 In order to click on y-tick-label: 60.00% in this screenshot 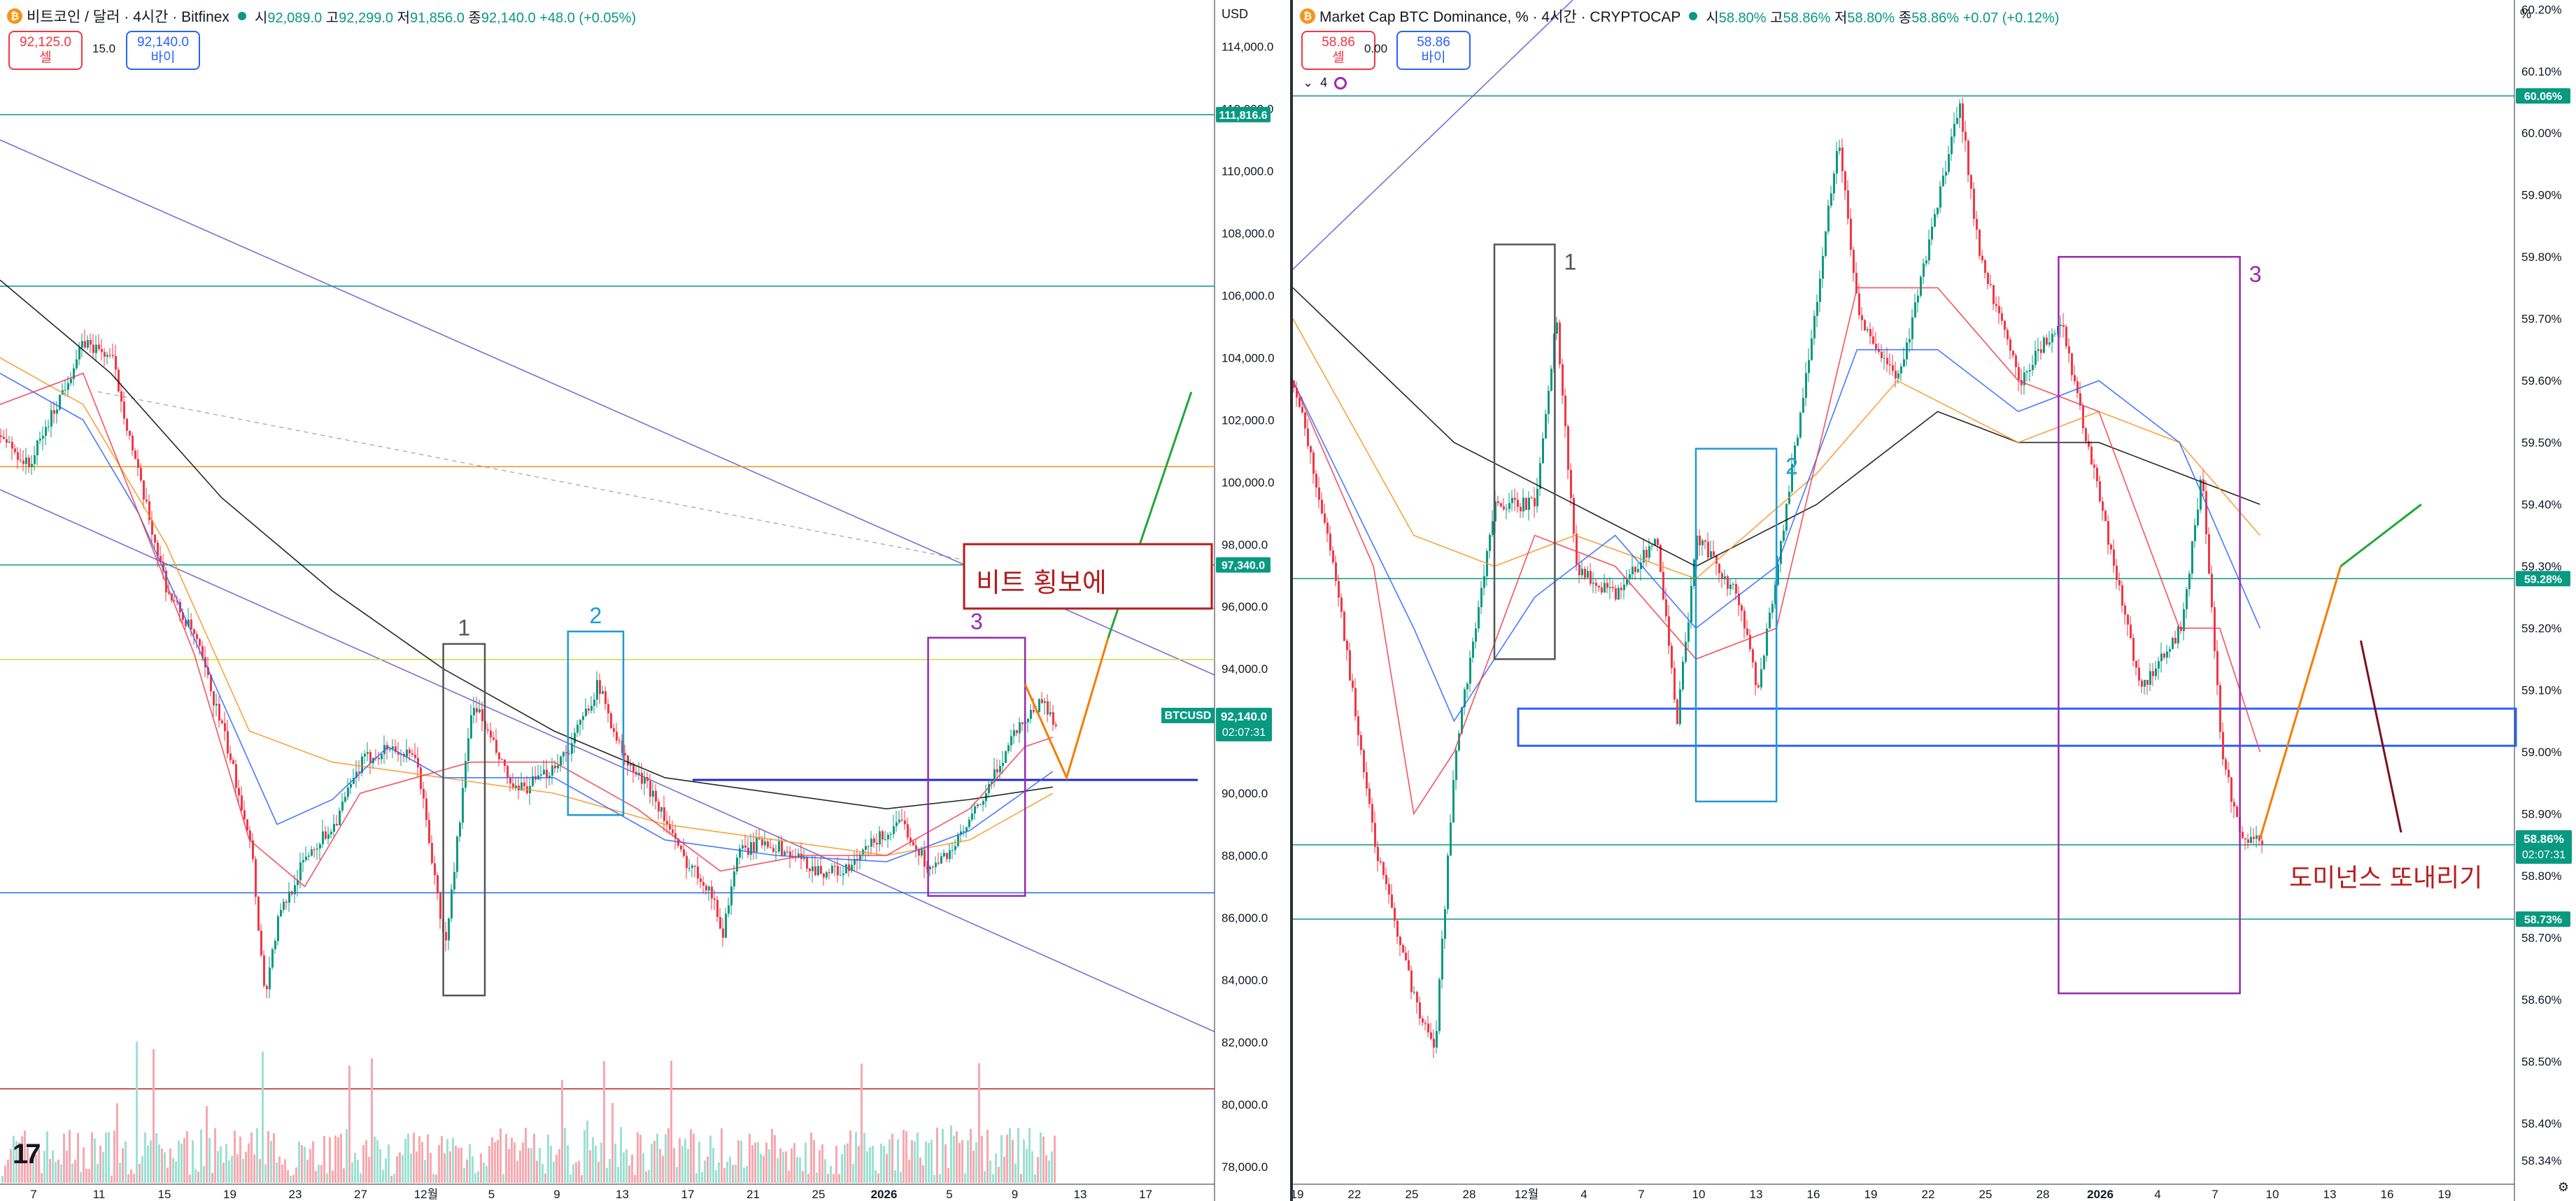, I will do `click(2541, 133)`.